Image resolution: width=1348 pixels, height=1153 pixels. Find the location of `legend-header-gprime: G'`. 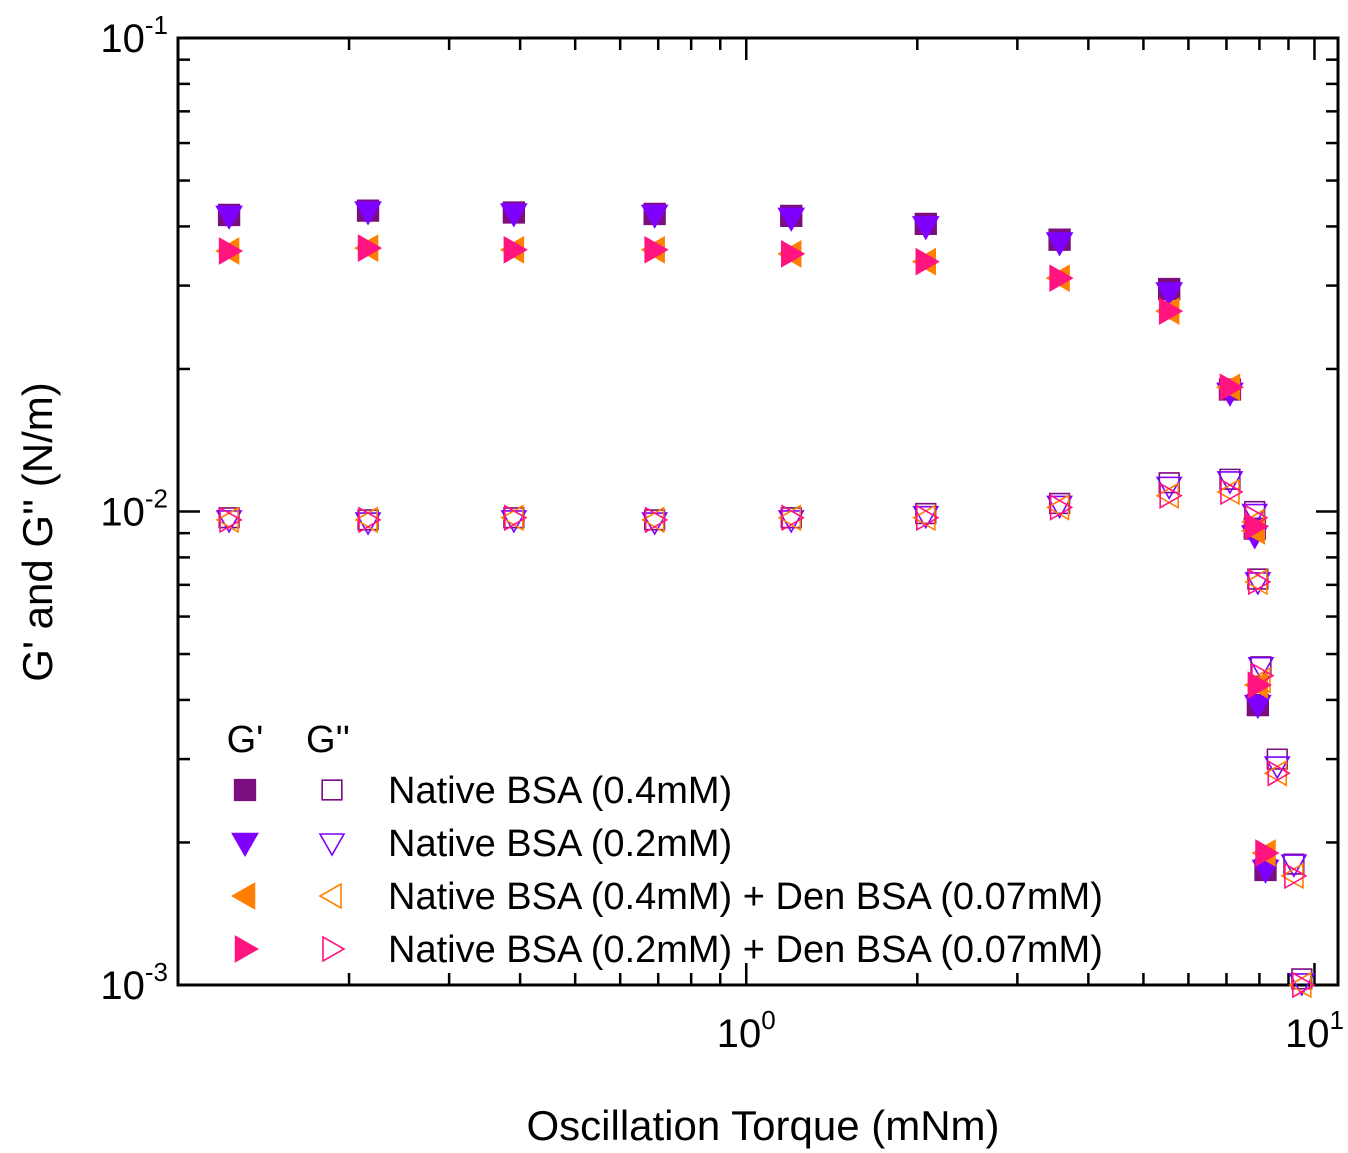

legend-header-gprime: G' is located at coordinates (245, 740).